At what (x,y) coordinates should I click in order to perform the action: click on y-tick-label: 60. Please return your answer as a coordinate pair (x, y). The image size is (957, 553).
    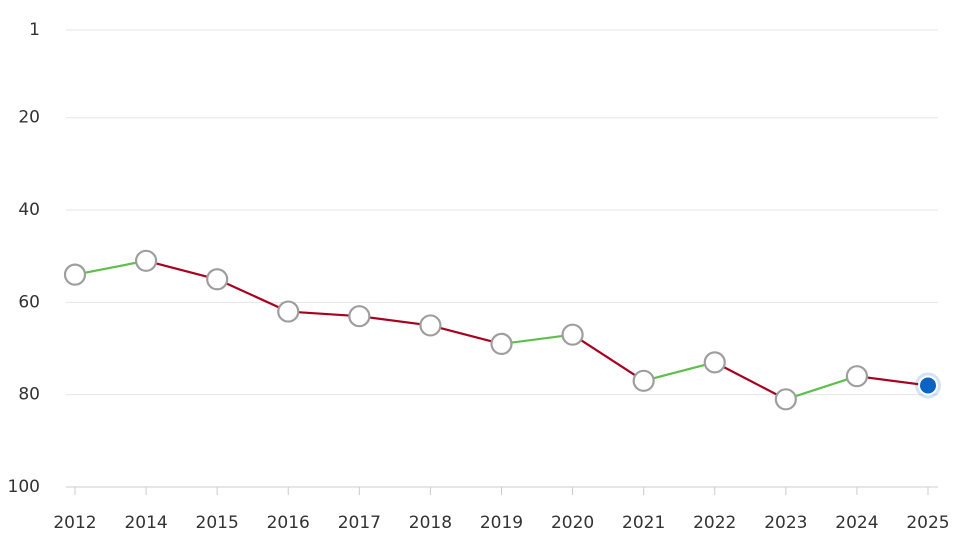
    Looking at the image, I should click on (29, 302).